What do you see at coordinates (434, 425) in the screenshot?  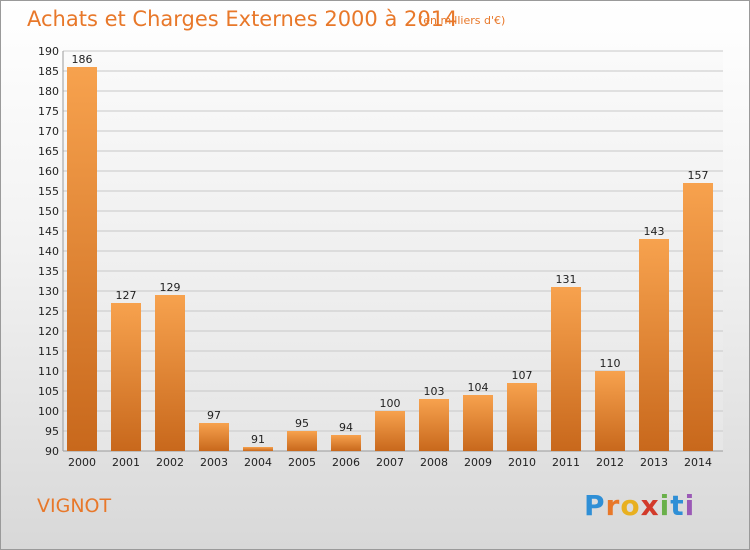 I see `bar-2008` at bounding box center [434, 425].